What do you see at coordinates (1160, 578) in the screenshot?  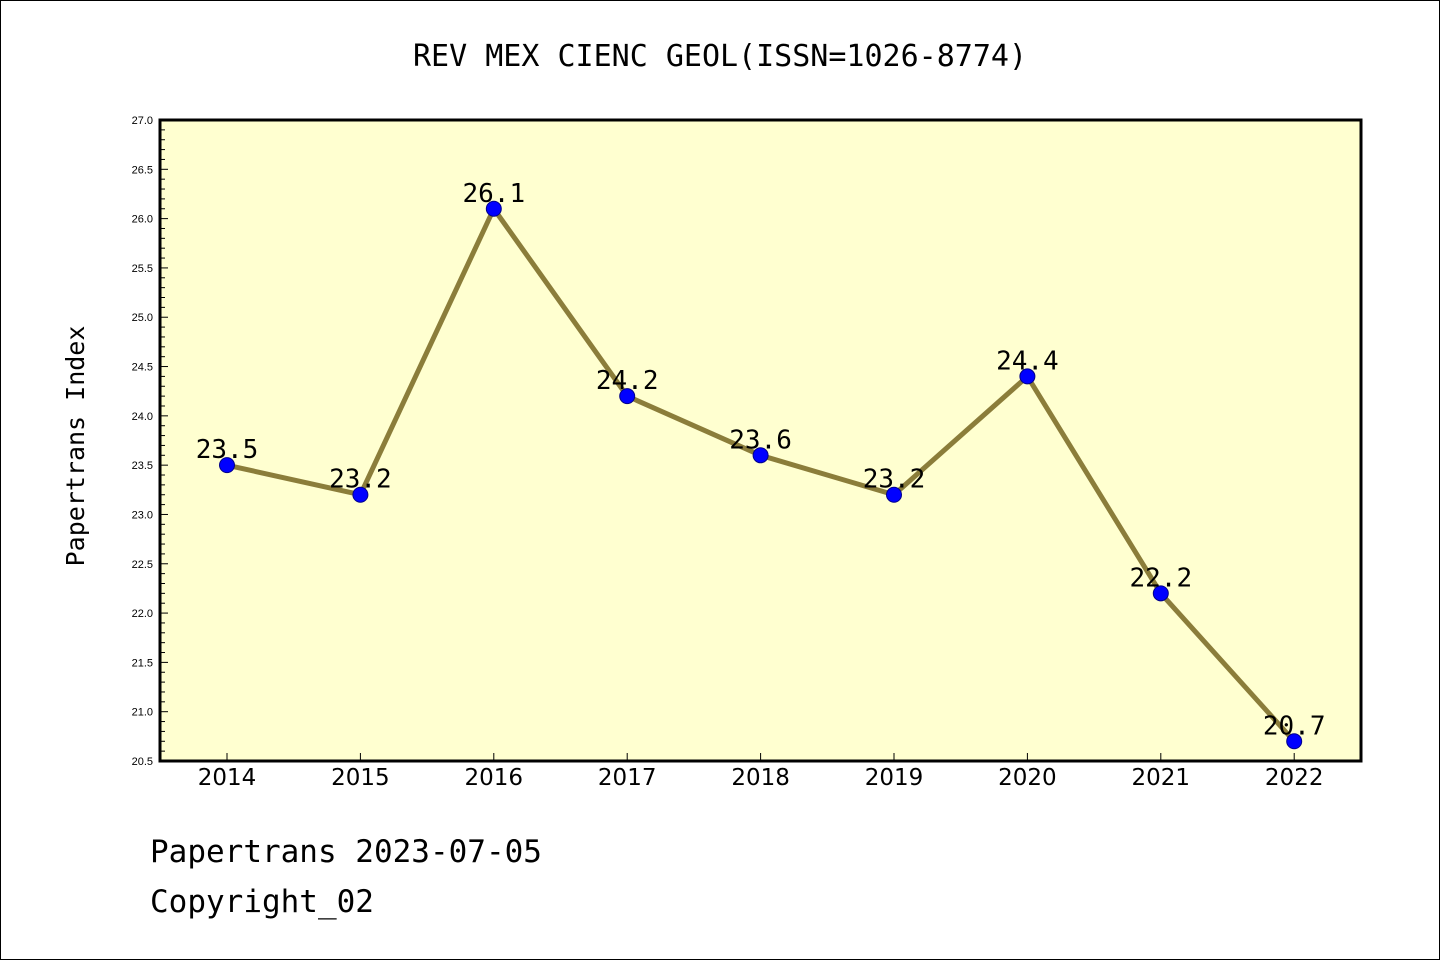 I see `data-label: 22.2` at bounding box center [1160, 578].